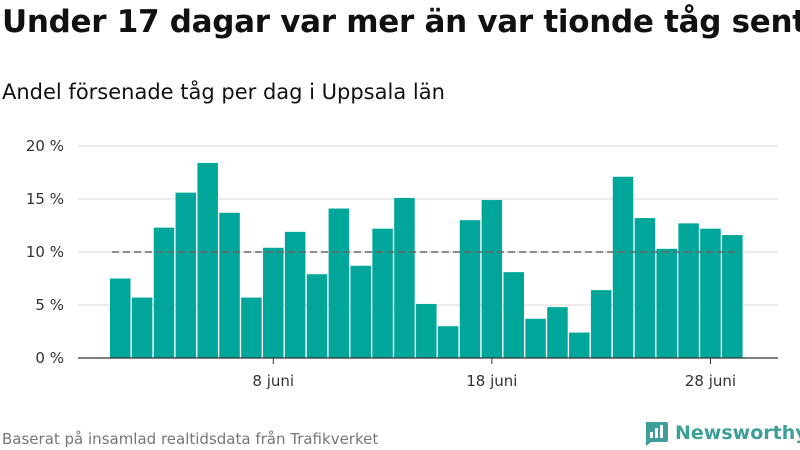 The image size is (800, 450). Describe the element at coordinates (657, 434) in the screenshot. I see `bar-chart-logo-icon` at that location.